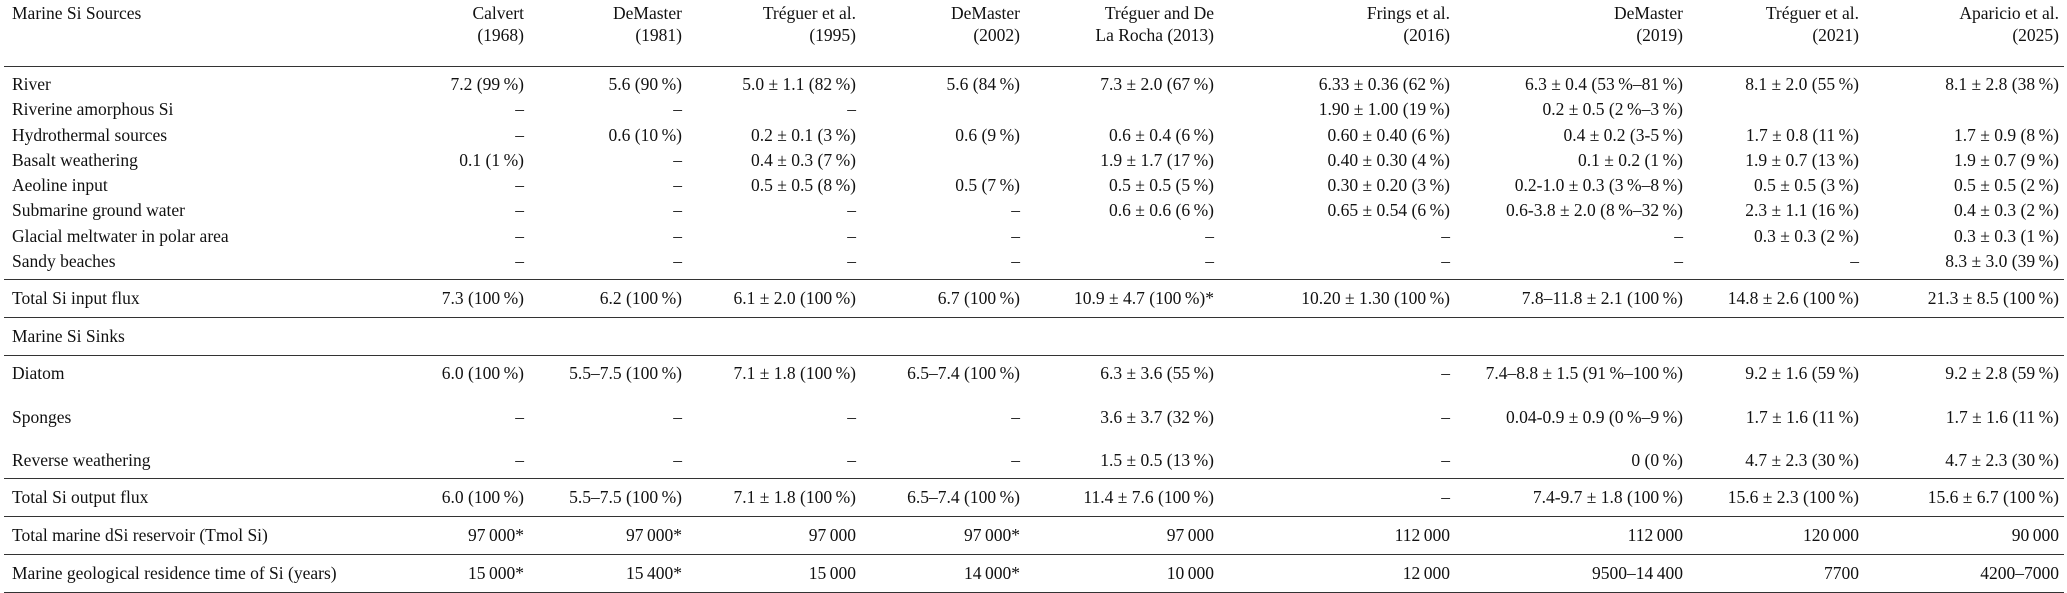 The width and height of the screenshot is (2067, 593). Describe the element at coordinates (1408, 13) in the screenshot. I see `header-line: Frings et al.` at that location.